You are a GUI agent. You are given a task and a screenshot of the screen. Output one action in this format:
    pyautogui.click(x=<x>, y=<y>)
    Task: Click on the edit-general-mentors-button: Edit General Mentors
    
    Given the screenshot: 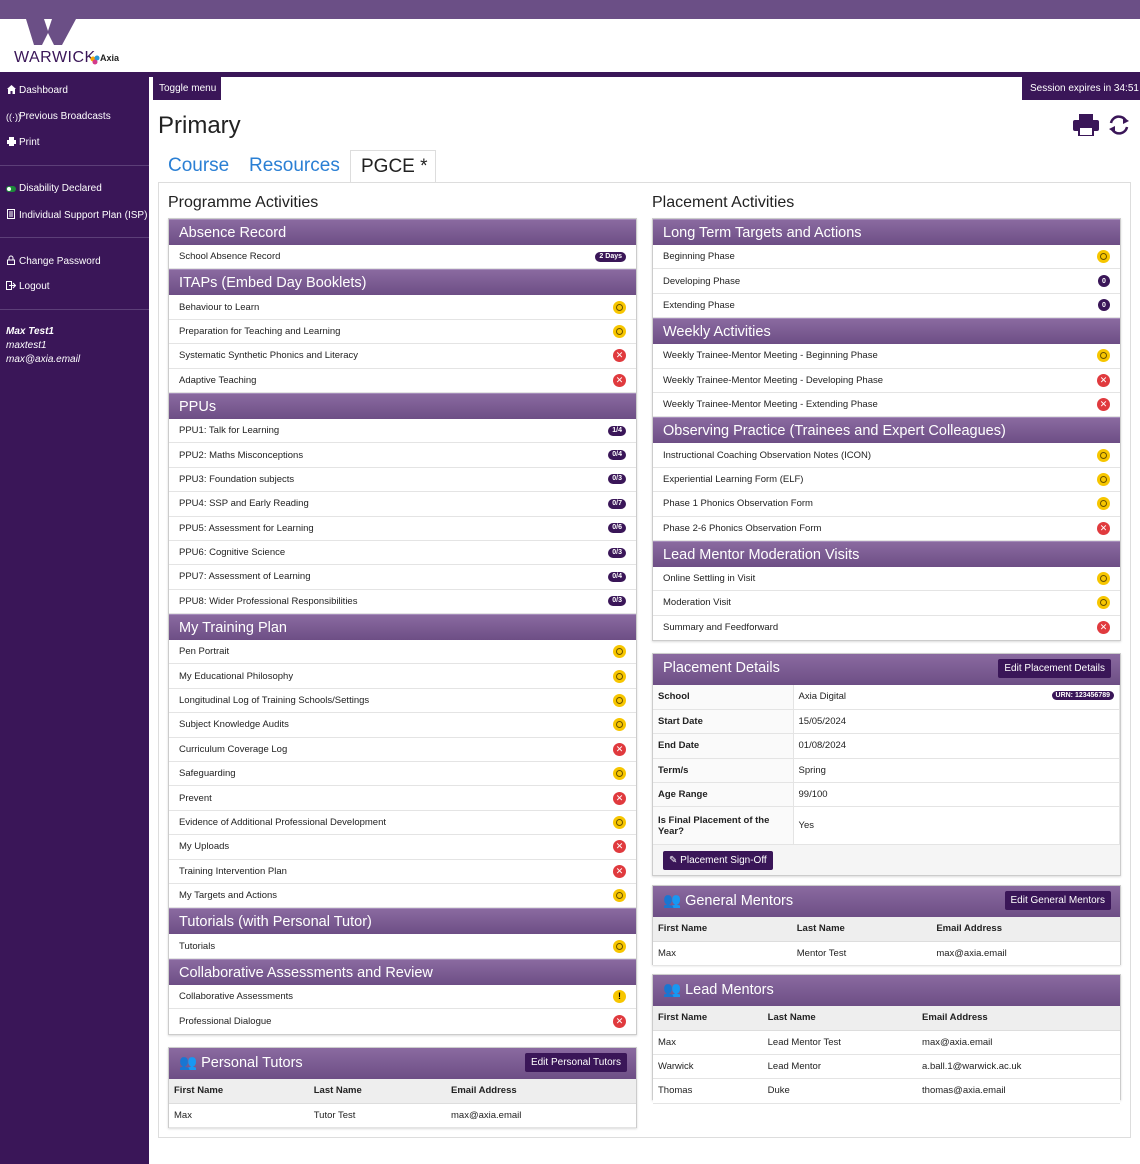 What is the action you would take?
    pyautogui.click(x=1057, y=900)
    